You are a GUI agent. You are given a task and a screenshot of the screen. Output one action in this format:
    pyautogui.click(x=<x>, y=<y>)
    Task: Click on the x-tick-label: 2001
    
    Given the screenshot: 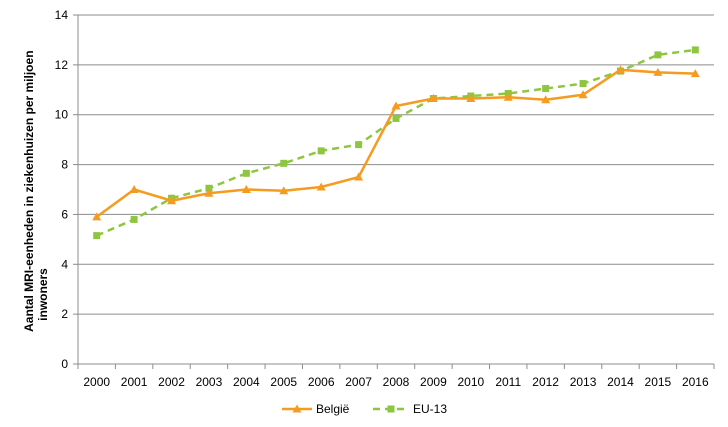 What is the action you would take?
    pyautogui.click(x=134, y=382)
    